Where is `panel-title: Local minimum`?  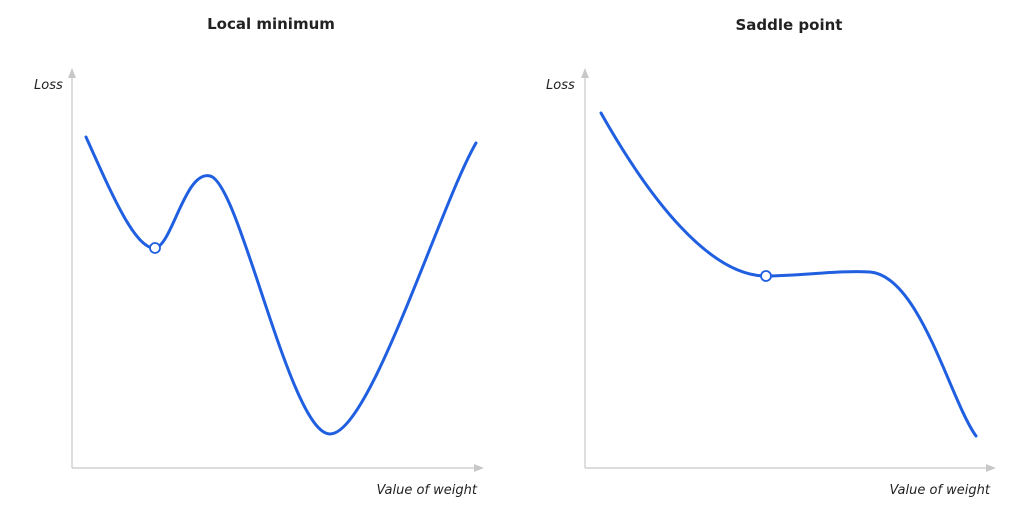
panel-title: Local minimum is located at coordinates (271, 24).